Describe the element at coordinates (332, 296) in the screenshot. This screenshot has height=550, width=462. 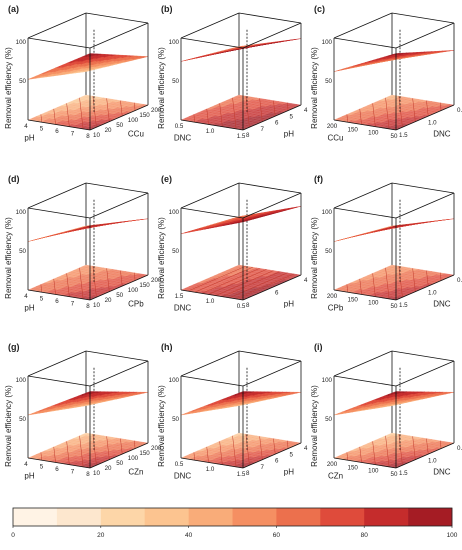
I see `x-tick-label: 200` at that location.